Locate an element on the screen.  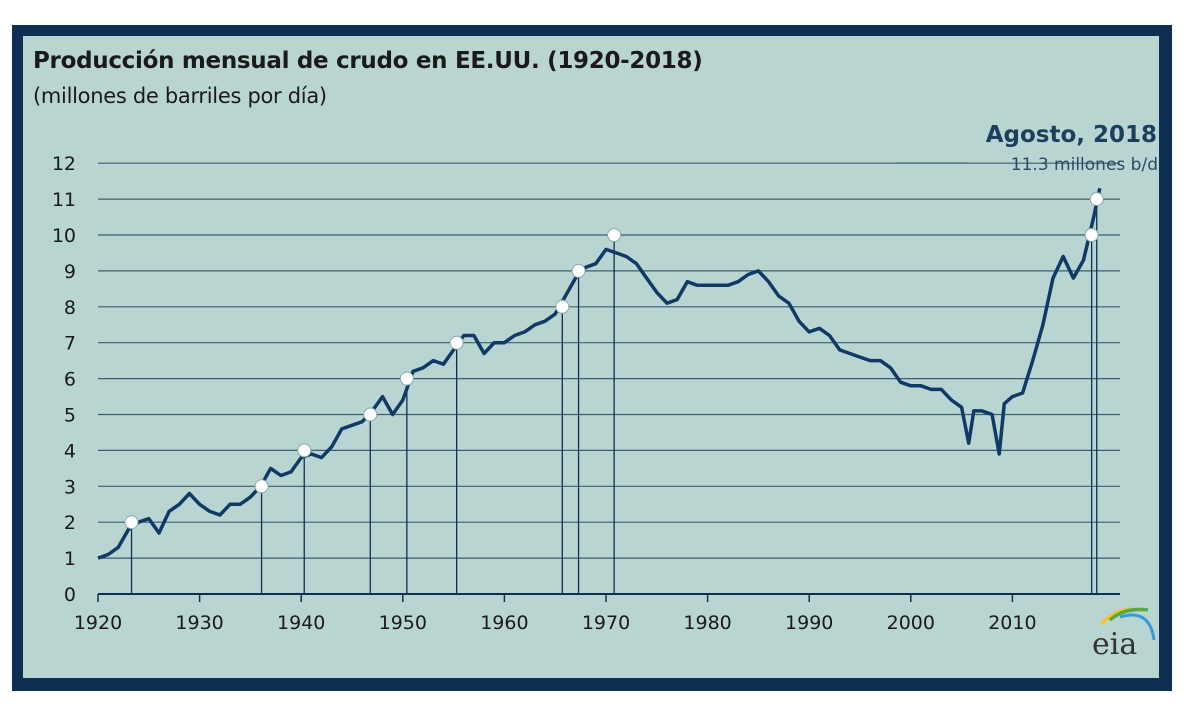
y-tick-label: 10 is located at coordinates (64, 236).